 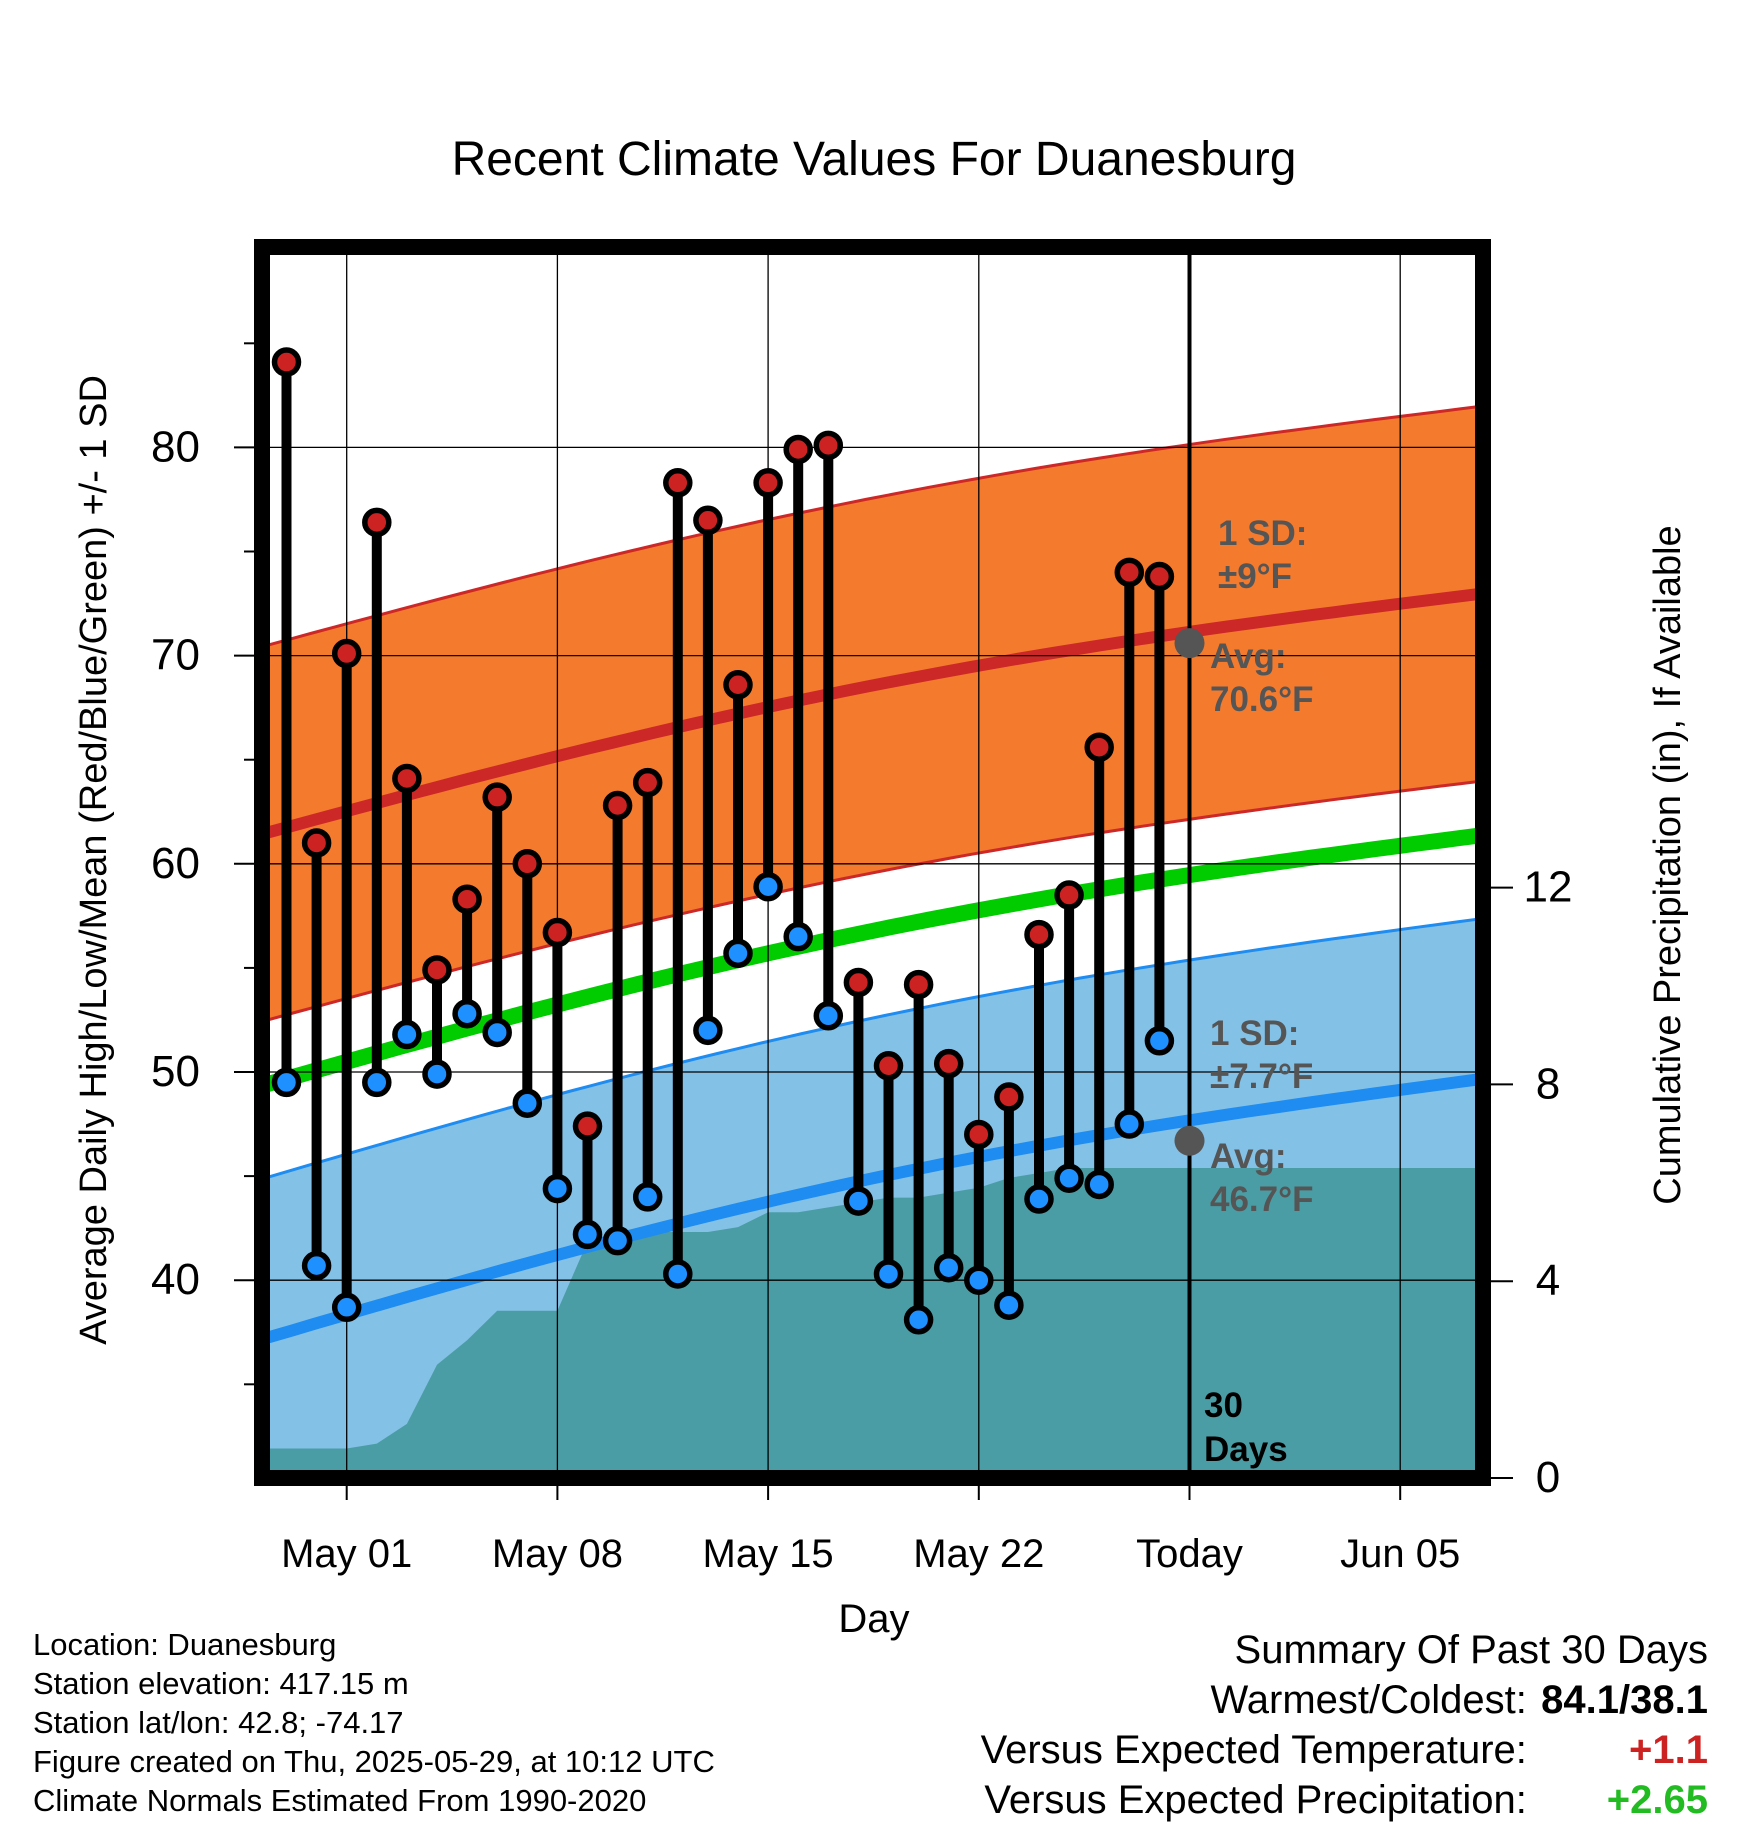 What do you see at coordinates (1262, 699) in the screenshot?
I see `high-avg-line2: 70.6°F` at bounding box center [1262, 699].